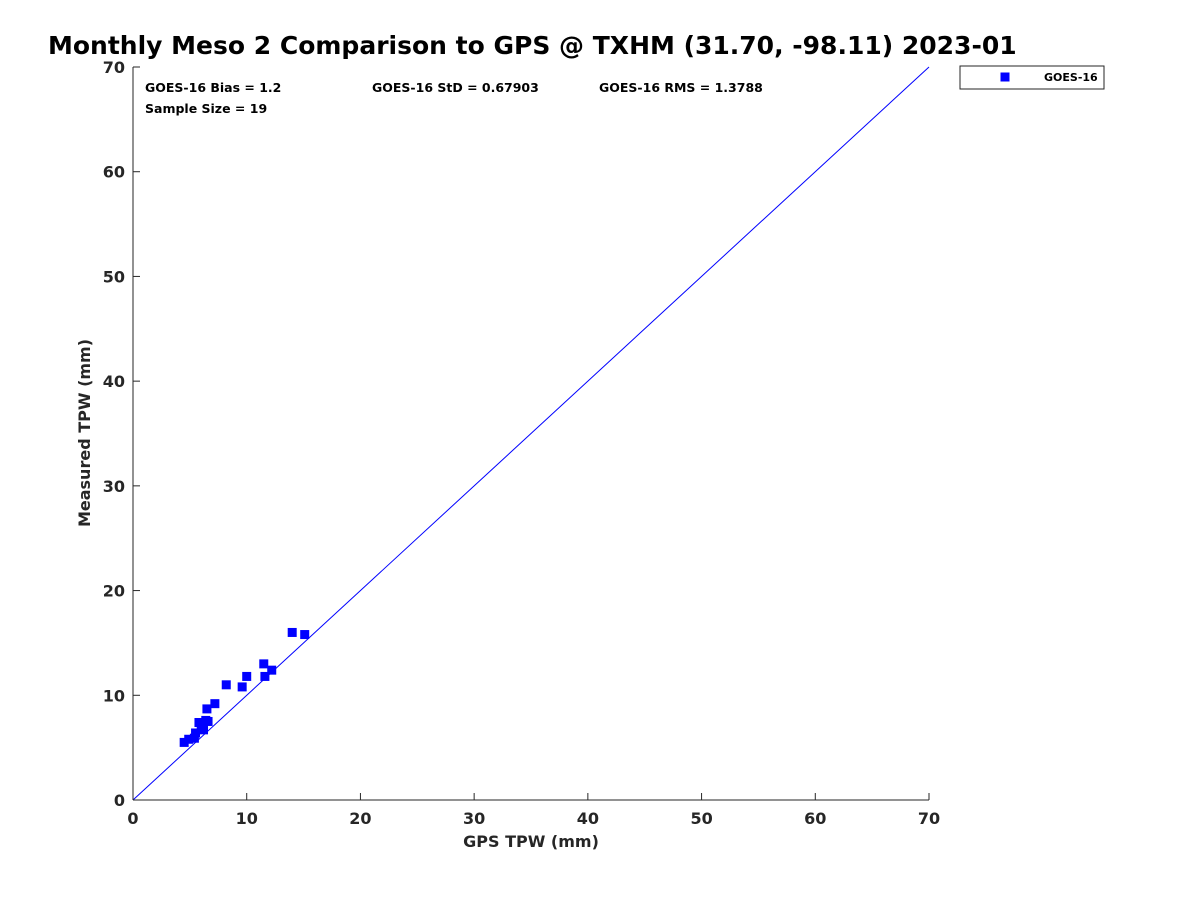  Describe the element at coordinates (1071, 77) in the screenshot. I see `legend-entry-label: GOES-16` at that location.